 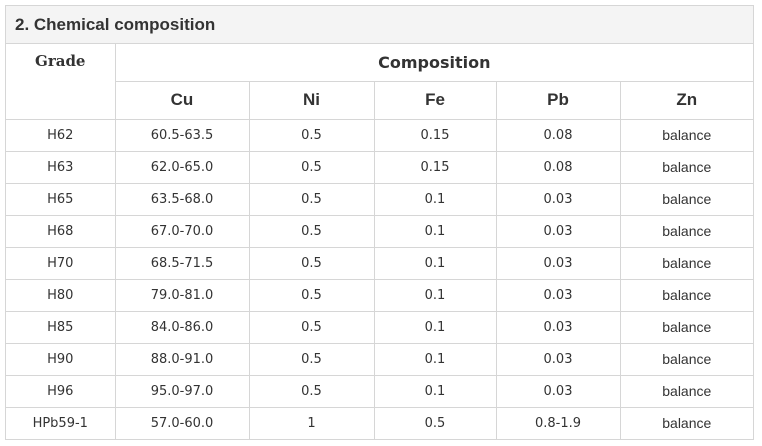 What do you see at coordinates (435, 100) in the screenshot?
I see `element-header-fe: Fe` at bounding box center [435, 100].